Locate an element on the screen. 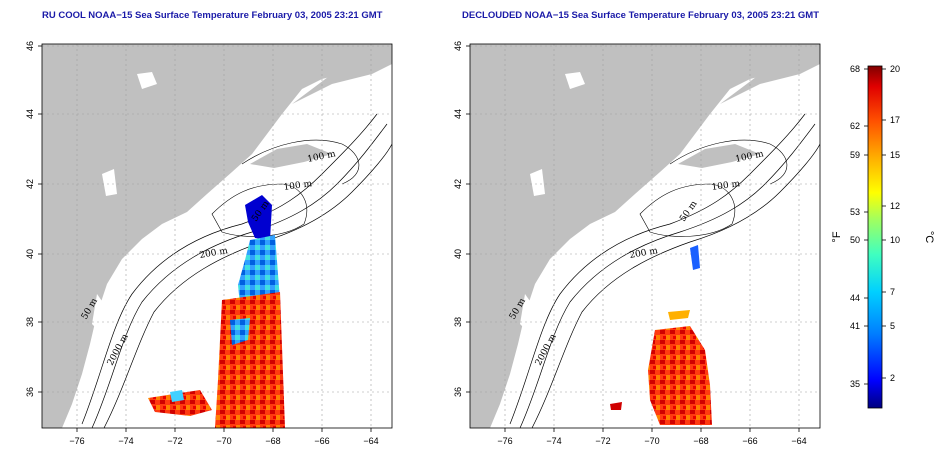 This screenshot has height=475, width=950. colorbar-f-tick: 53 is located at coordinates (855, 212).